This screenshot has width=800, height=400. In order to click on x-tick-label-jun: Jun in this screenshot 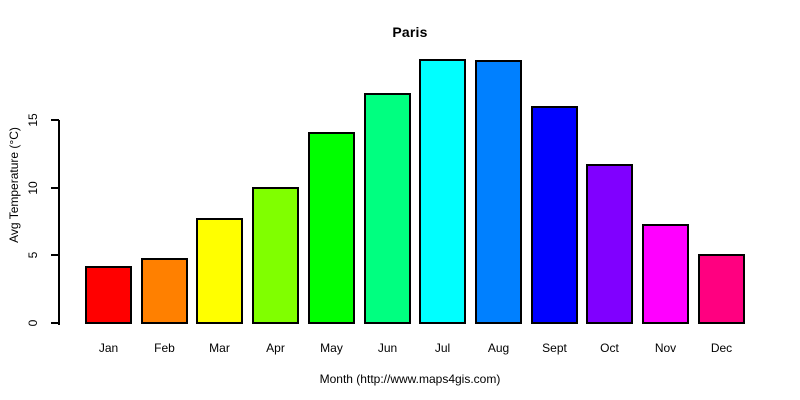, I will do `click(387, 348)`.